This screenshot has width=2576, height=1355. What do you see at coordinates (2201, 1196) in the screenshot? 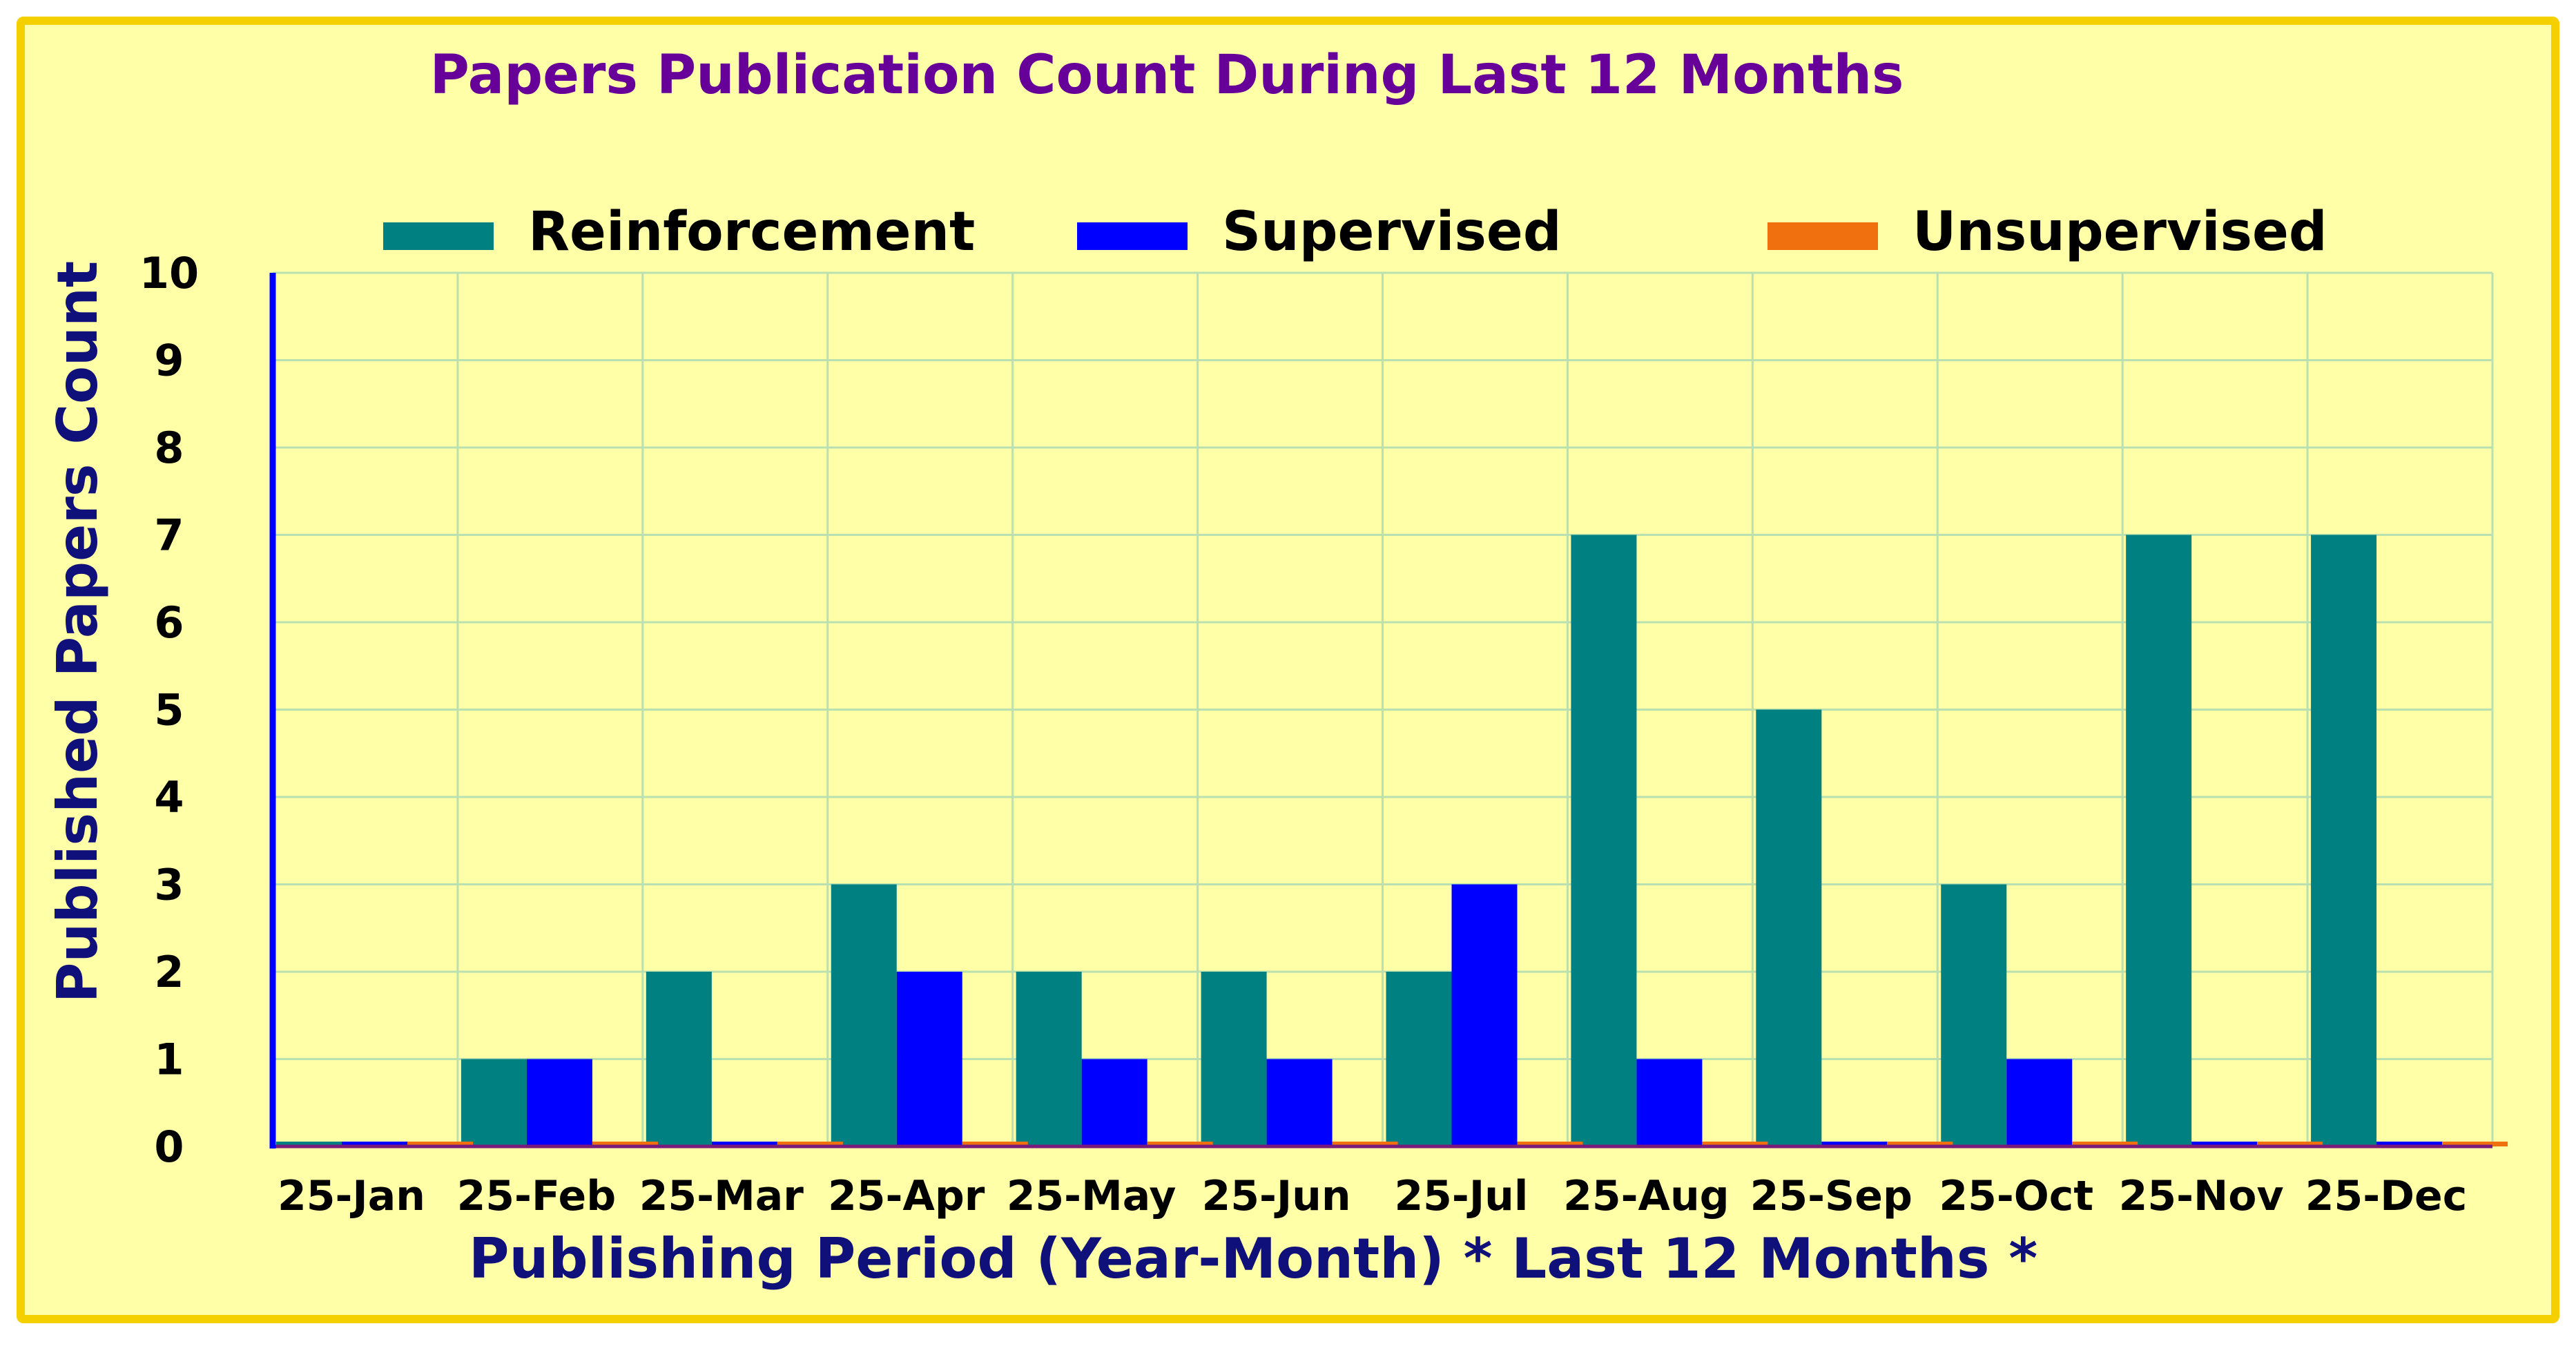
I see `x-tick-label: 25-Nov` at bounding box center [2201, 1196].